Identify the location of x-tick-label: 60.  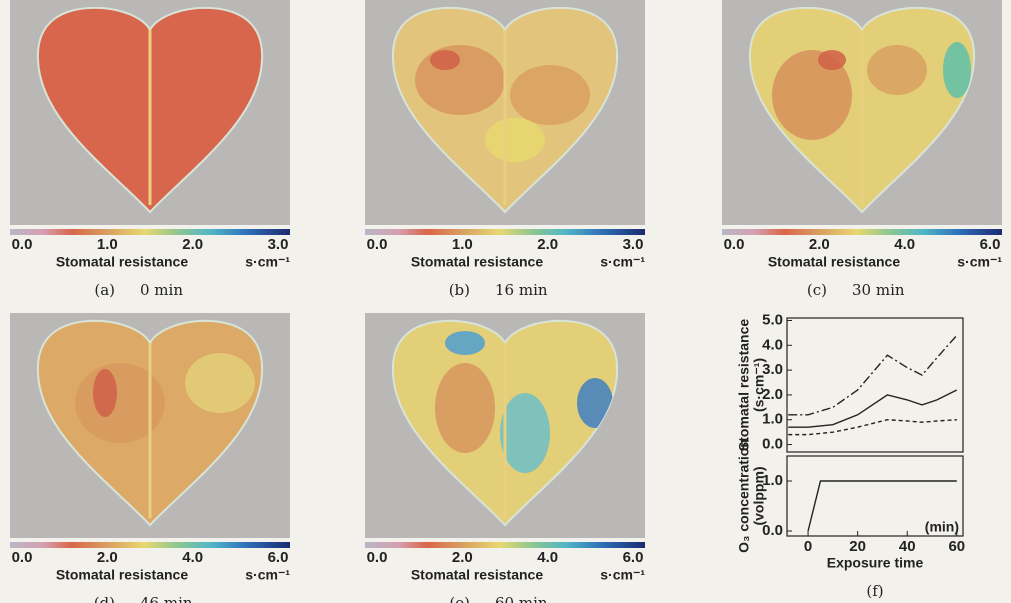
(956, 546).